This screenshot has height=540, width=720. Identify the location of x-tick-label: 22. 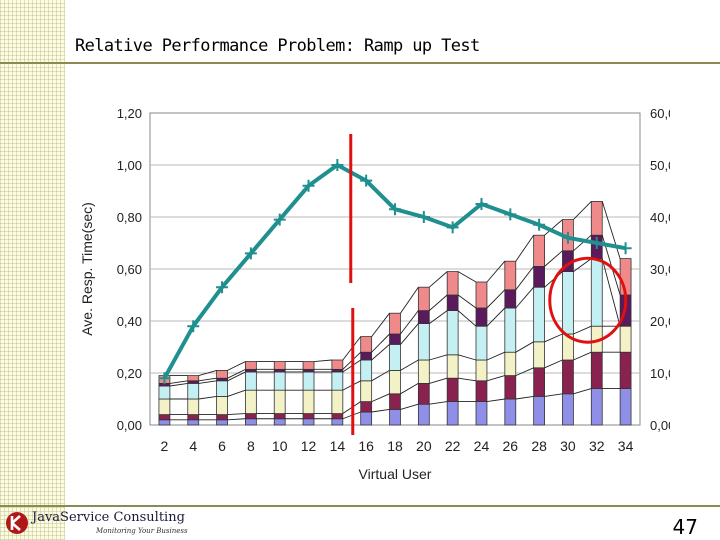
(453, 446).